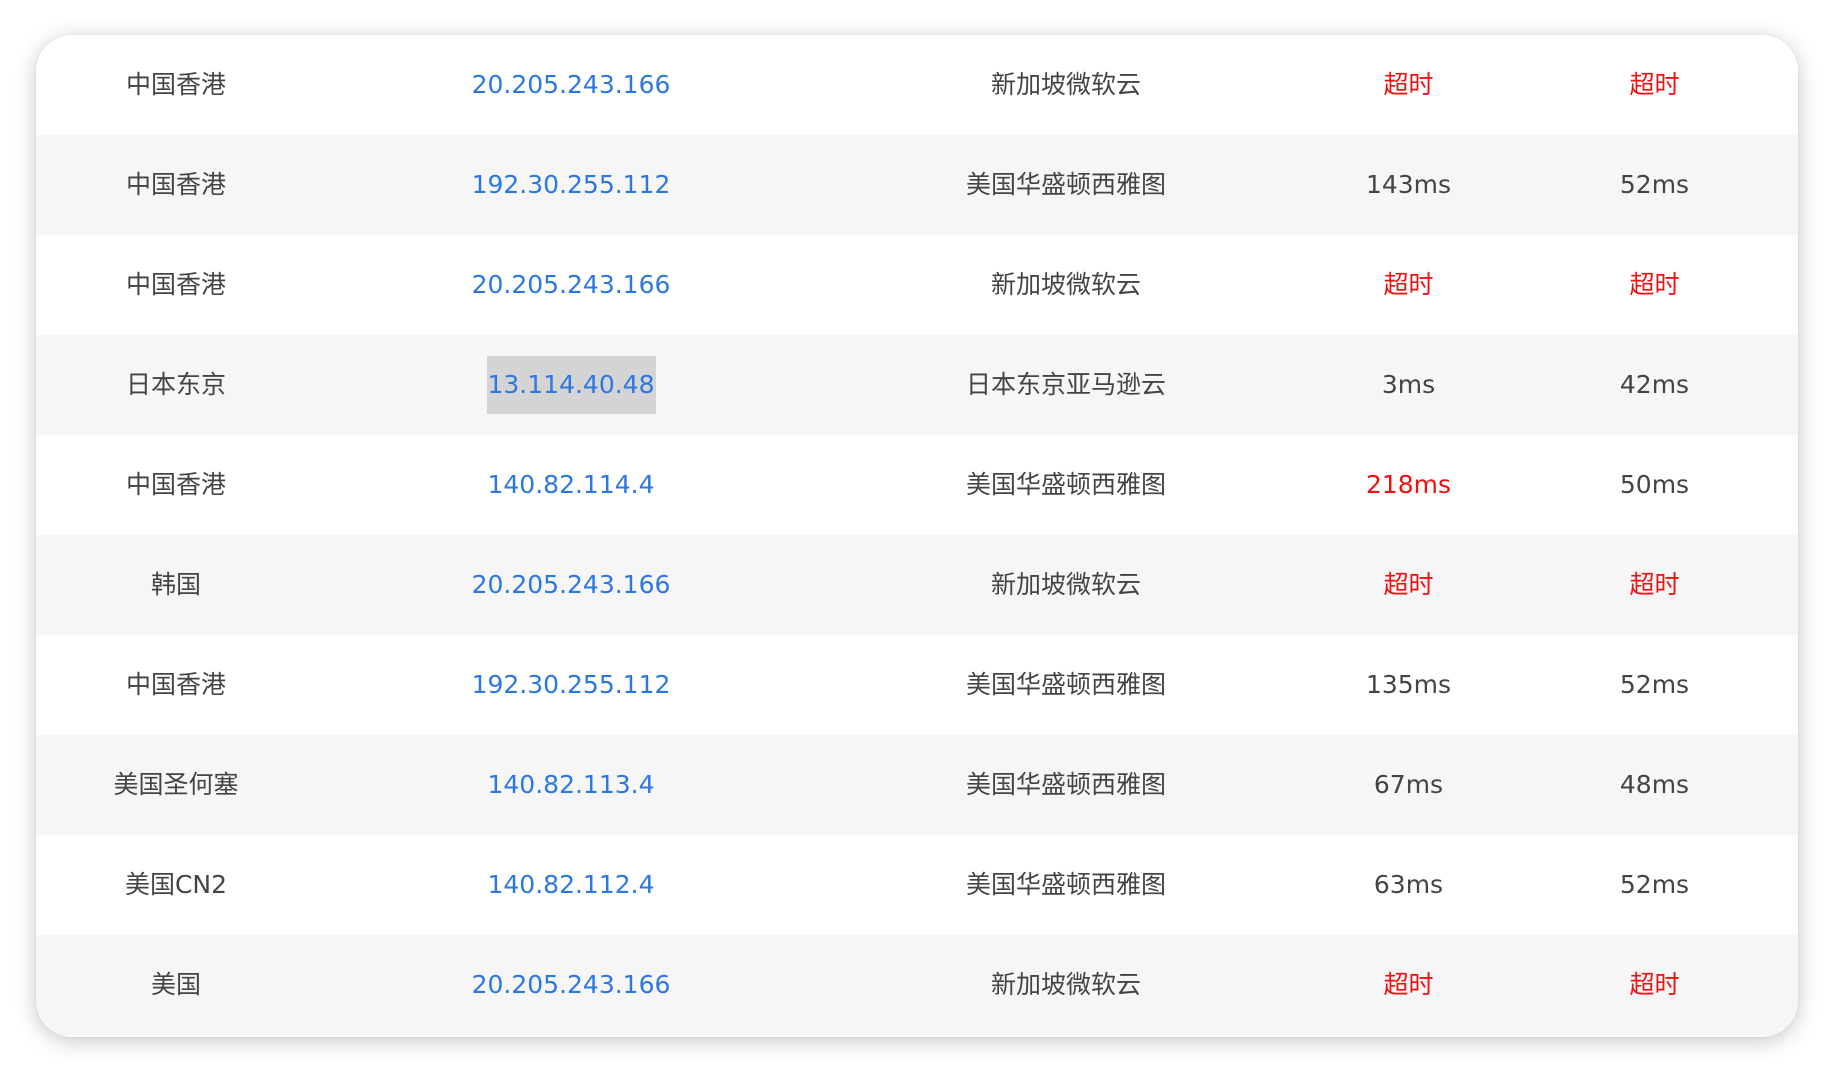  Describe the element at coordinates (1408, 484) in the screenshot. I see `latency-cell-1: 218ms` at that location.